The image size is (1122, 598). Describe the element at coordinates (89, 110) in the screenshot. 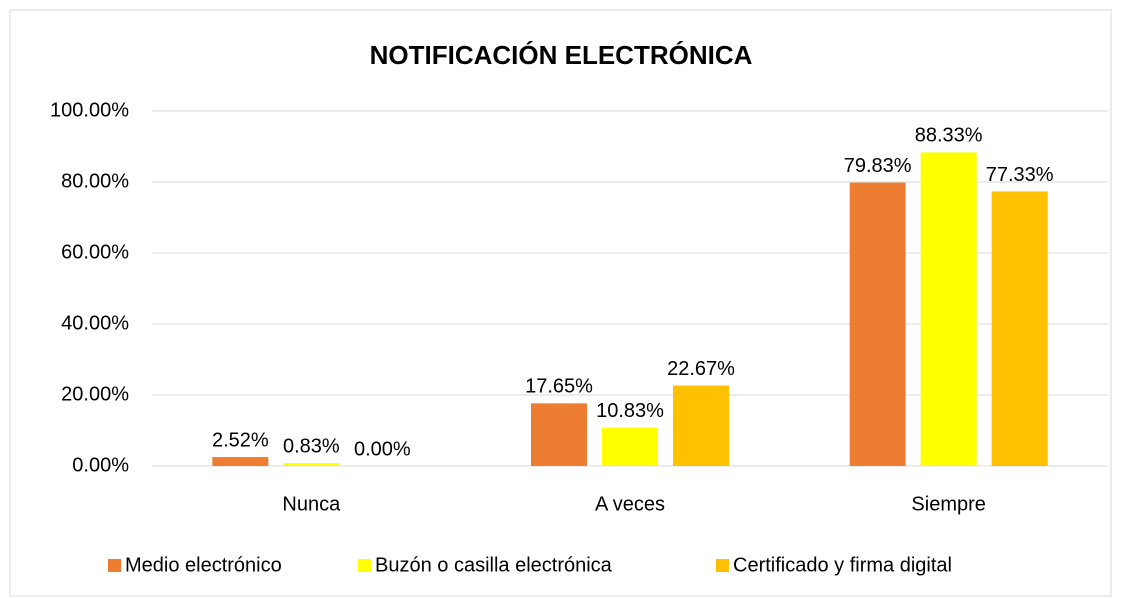

I see `y-tick-label: 100.00%` at that location.